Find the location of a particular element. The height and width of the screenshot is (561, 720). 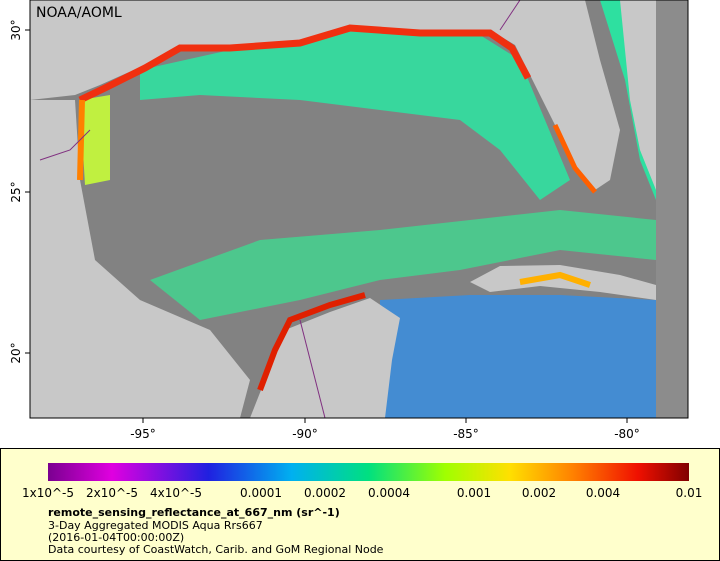

colorbar-label: 0.0002 is located at coordinates (325, 493).